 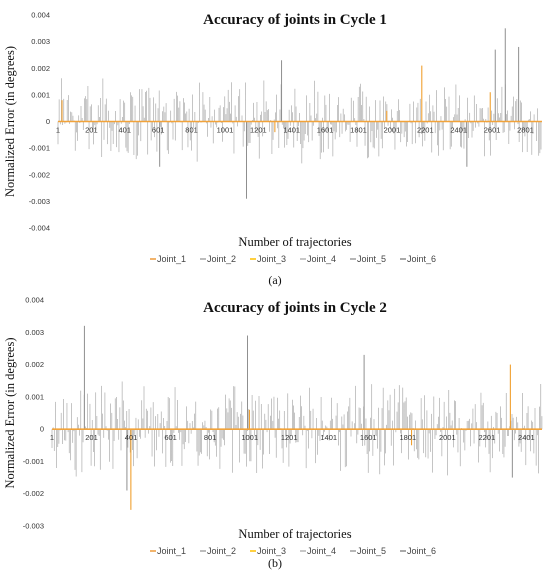 What do you see at coordinates (525, 130) in the screenshot?
I see `x-tick-label: 2801` at bounding box center [525, 130].